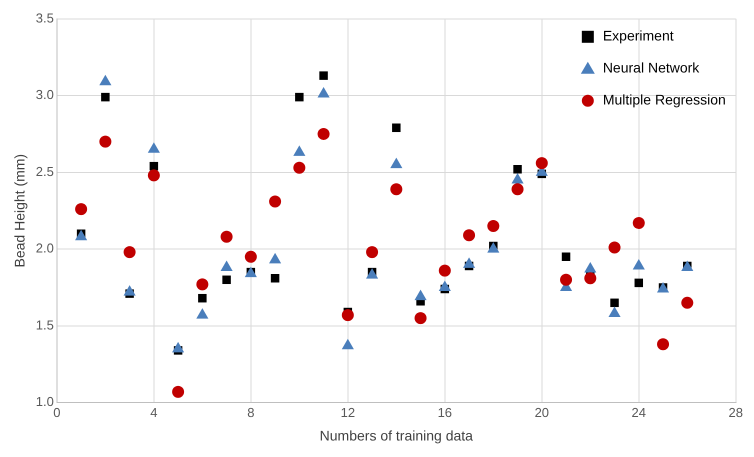 The image size is (754, 457). I want to click on x-tick-label: 0, so click(56, 412).